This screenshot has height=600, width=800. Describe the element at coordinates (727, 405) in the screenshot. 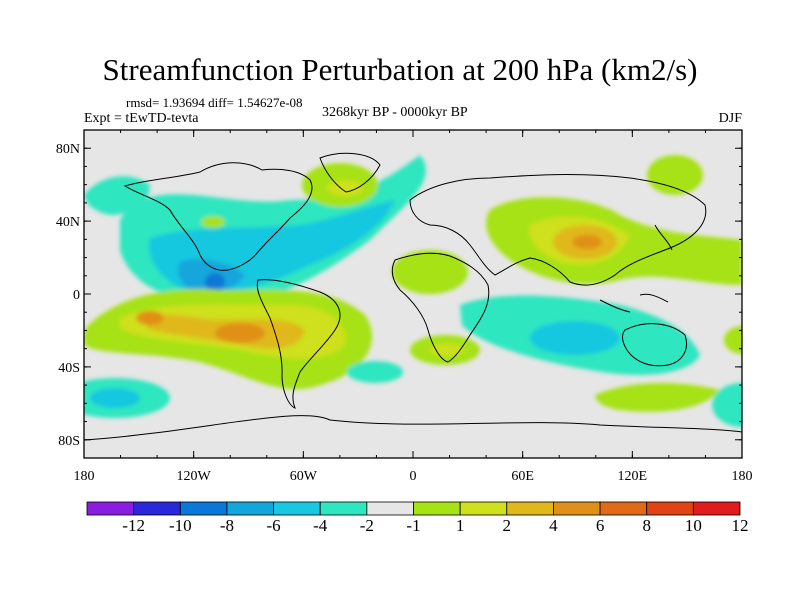

I see `contour-neg-se` at that location.